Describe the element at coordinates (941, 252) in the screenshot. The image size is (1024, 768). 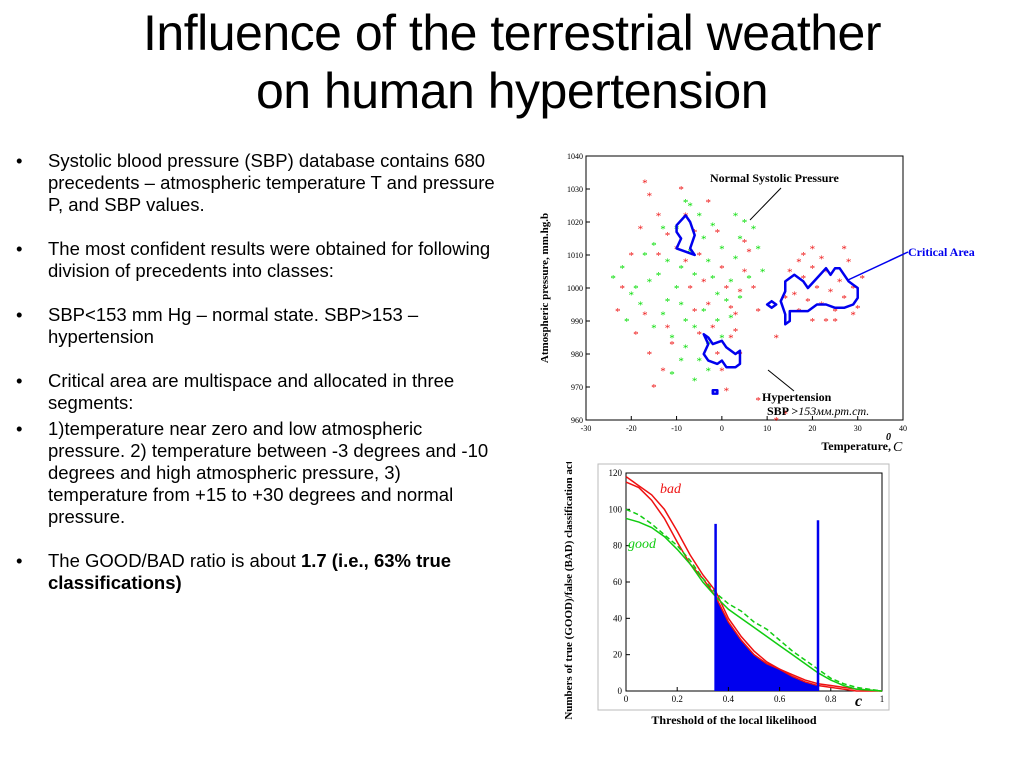
I see `annotation-critical: Critical Area` at that location.